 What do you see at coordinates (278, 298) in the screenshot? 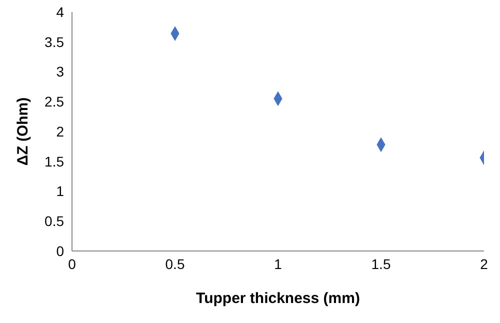
I see `x-axis-title: Tupper thickness (mm)` at bounding box center [278, 298].